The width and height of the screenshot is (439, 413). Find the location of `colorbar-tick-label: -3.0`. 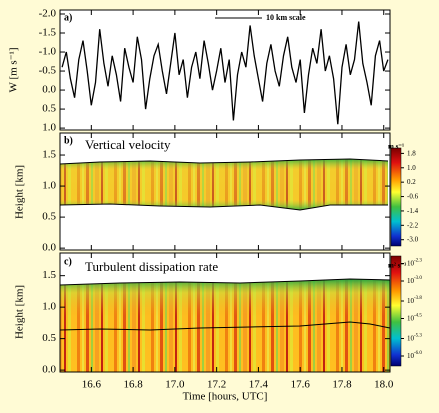

colorbar-tick-label: -3.0 is located at coordinates (413, 239).